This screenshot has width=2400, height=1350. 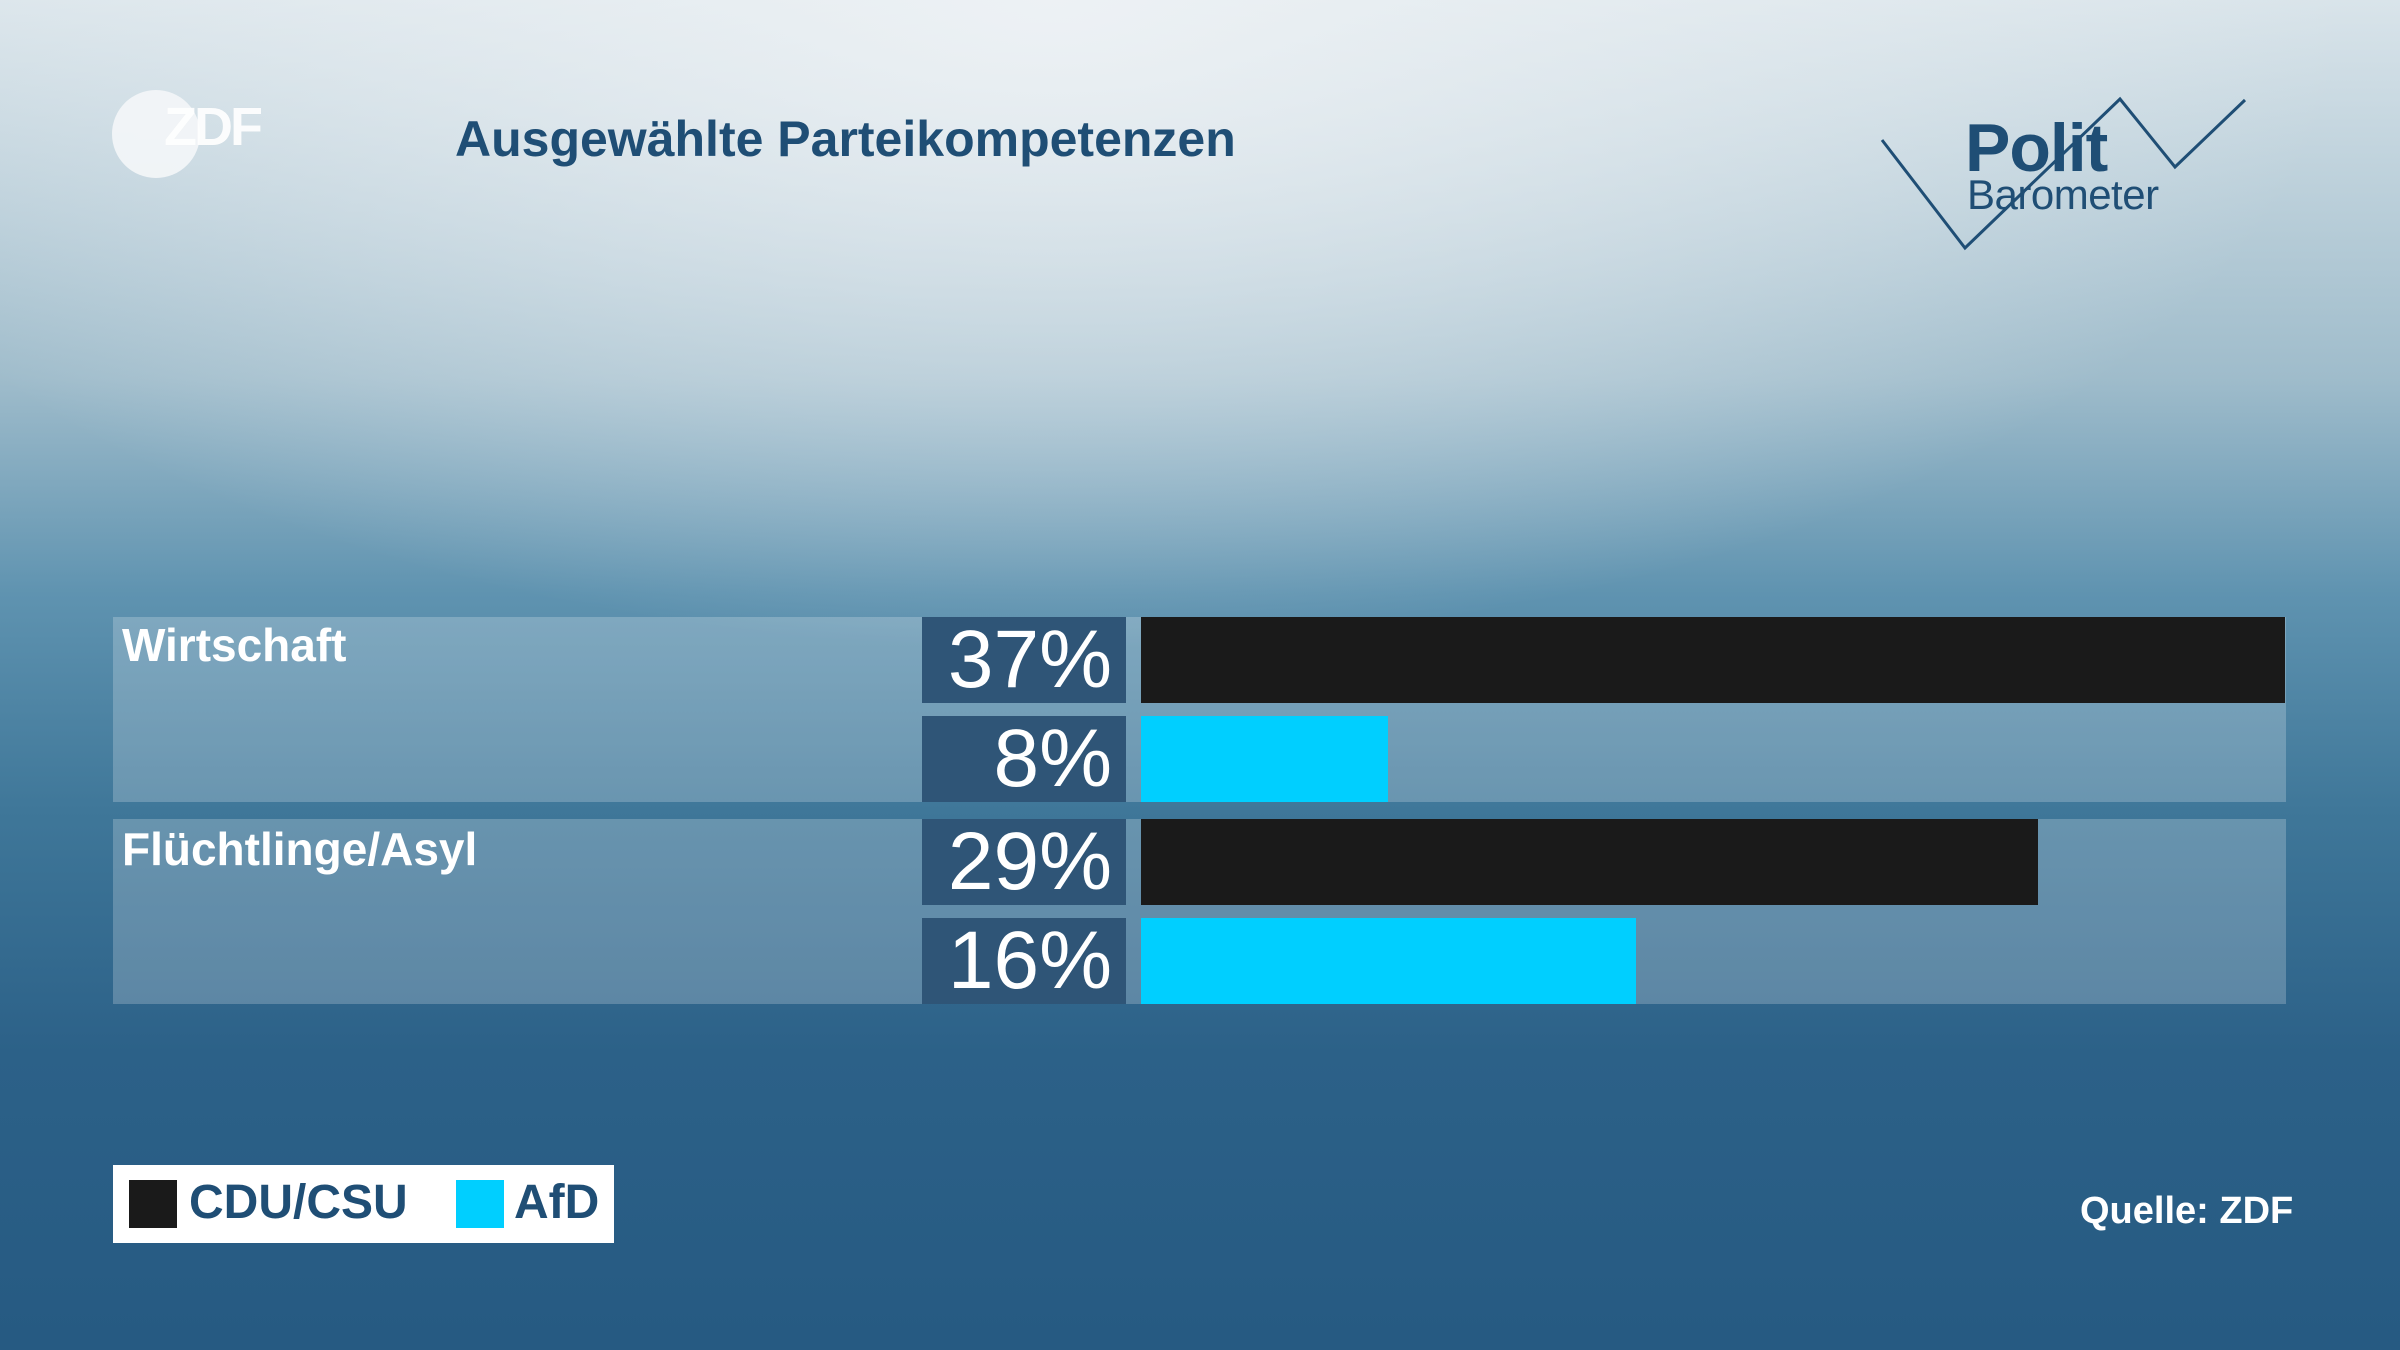 I want to click on legend-swatch-cdu-csu, so click(x=153, y=1204).